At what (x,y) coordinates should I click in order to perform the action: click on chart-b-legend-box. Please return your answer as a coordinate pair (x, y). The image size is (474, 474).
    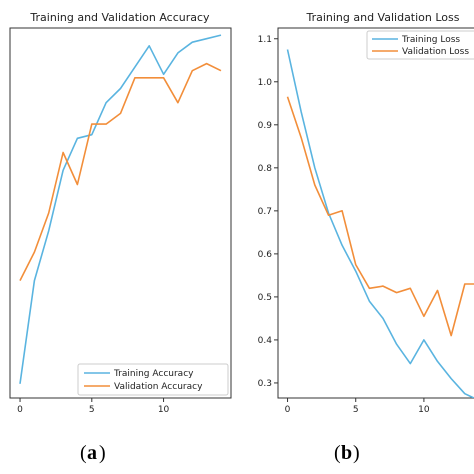
    Looking at the image, I should click on (420, 45).